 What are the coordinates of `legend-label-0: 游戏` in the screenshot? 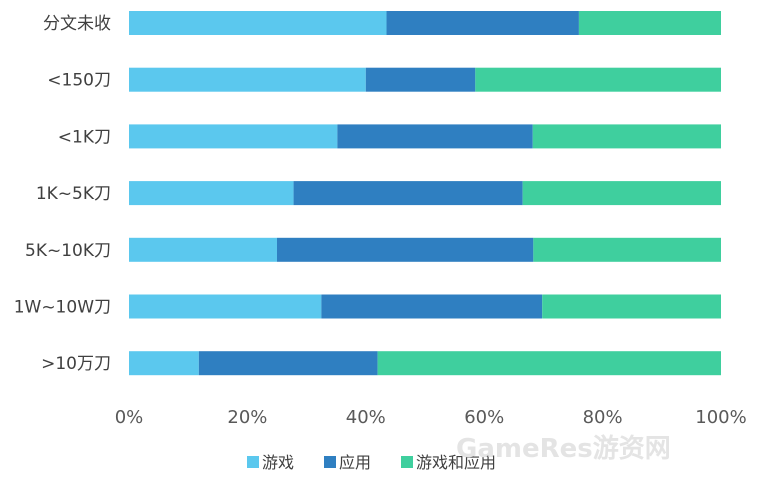 It's located at (278, 462).